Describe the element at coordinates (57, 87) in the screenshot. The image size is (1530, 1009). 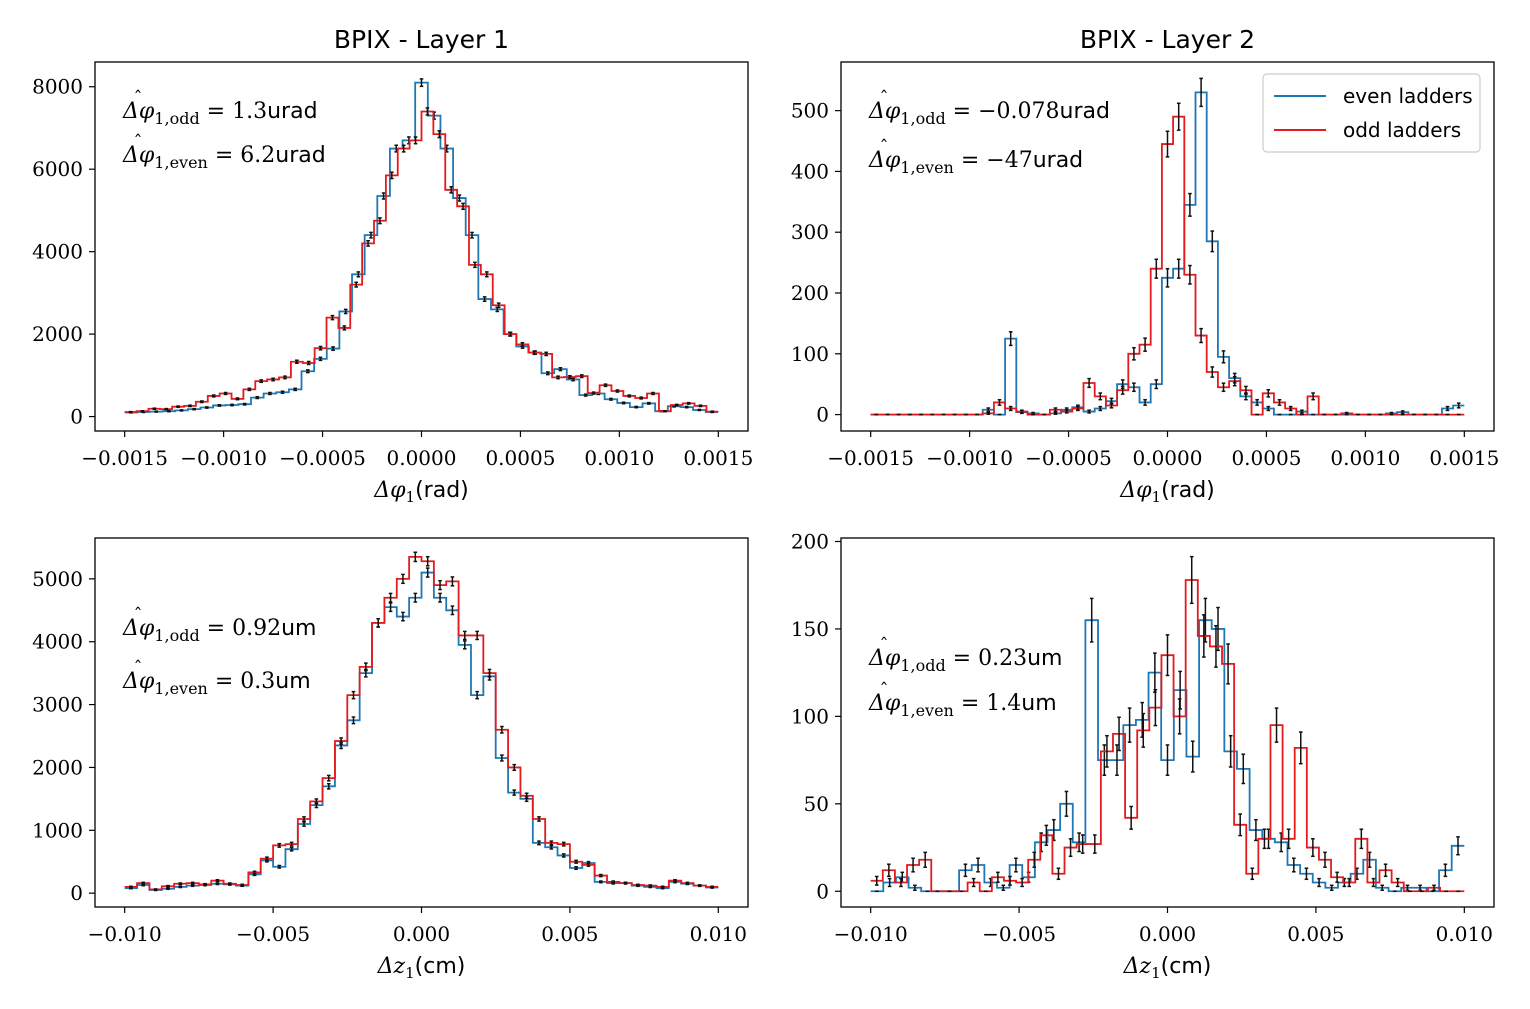
I see `y-tick-label: 8000` at that location.